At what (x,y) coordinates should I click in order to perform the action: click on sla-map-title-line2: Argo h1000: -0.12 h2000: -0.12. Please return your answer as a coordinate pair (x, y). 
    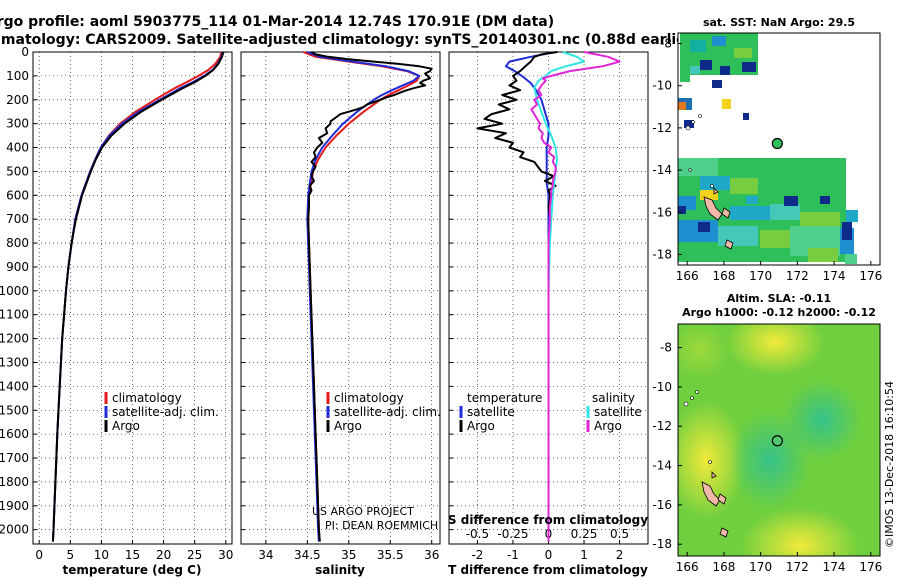
    Looking at the image, I should click on (779, 312).